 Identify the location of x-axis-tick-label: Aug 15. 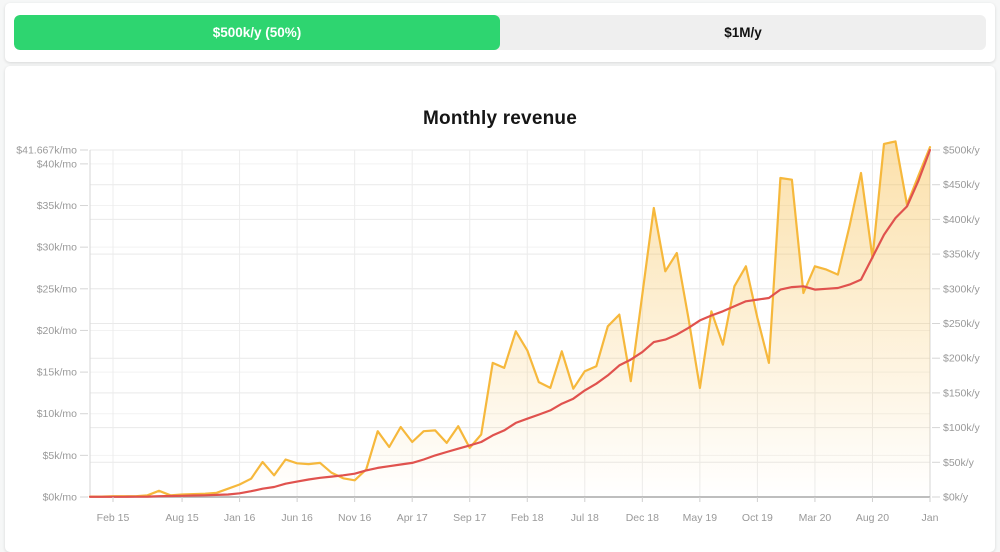
(181, 518).